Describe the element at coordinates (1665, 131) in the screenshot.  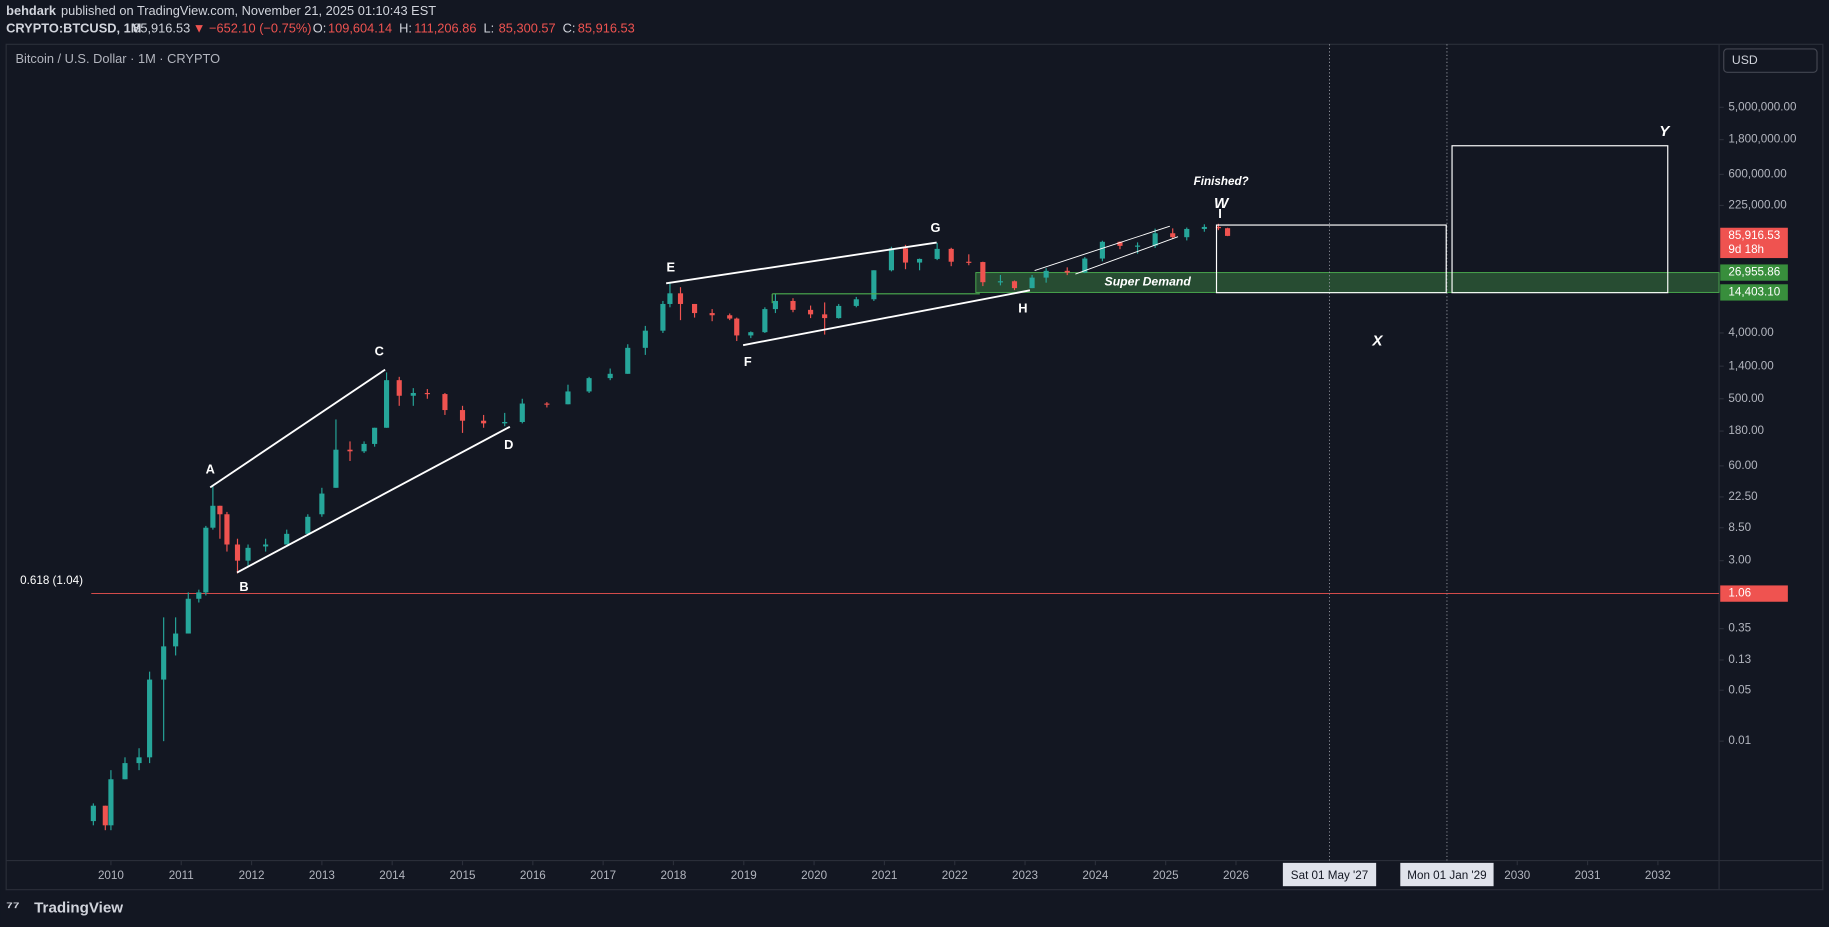
I see `annotation: Y` at that location.